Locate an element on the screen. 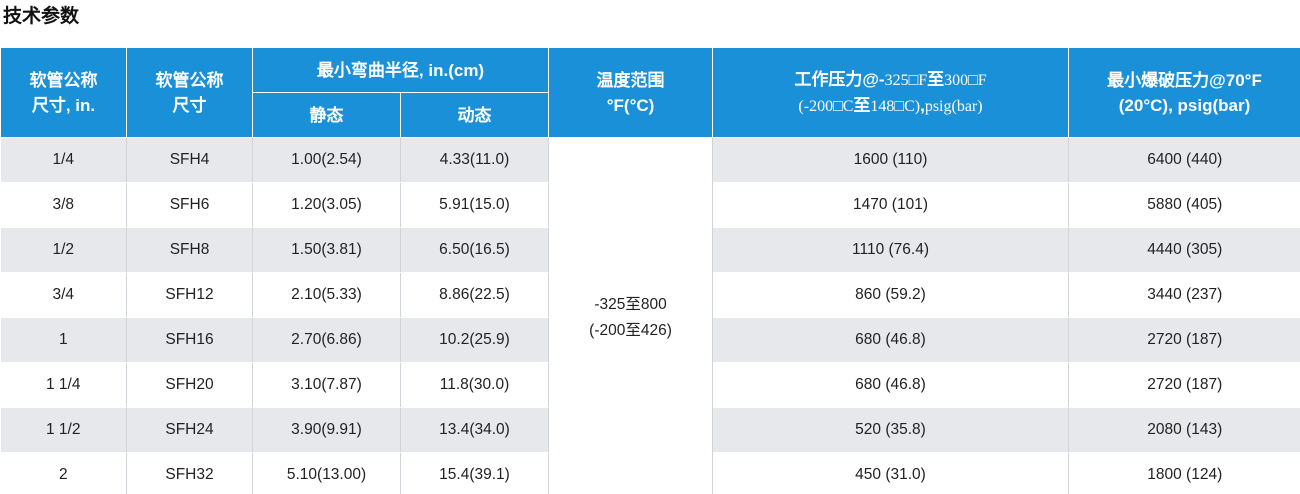 This screenshot has height=494, width=1300. cell-dynamic: 4.33(11.0) is located at coordinates (475, 160).